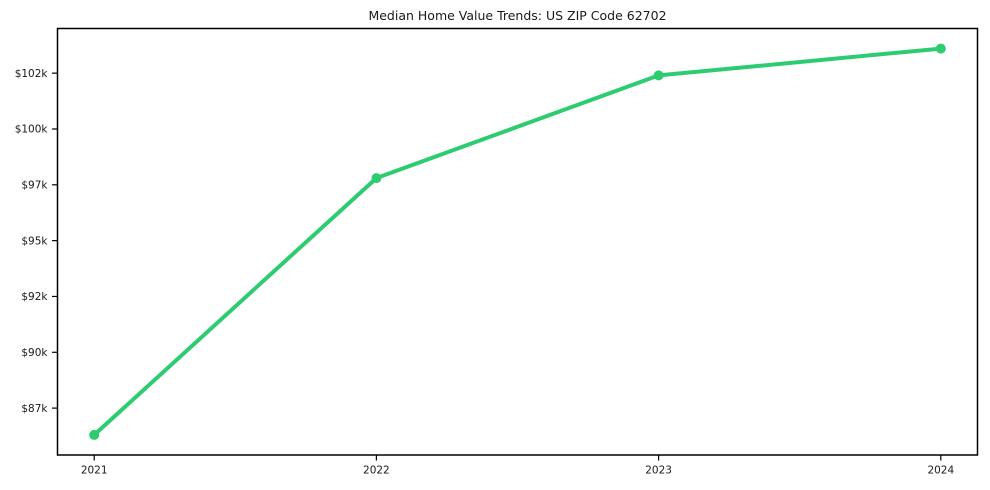 Image resolution: width=990 pixels, height=490 pixels. Describe the element at coordinates (34, 186) in the screenshot. I see `y-tick-label: $97k` at that location.